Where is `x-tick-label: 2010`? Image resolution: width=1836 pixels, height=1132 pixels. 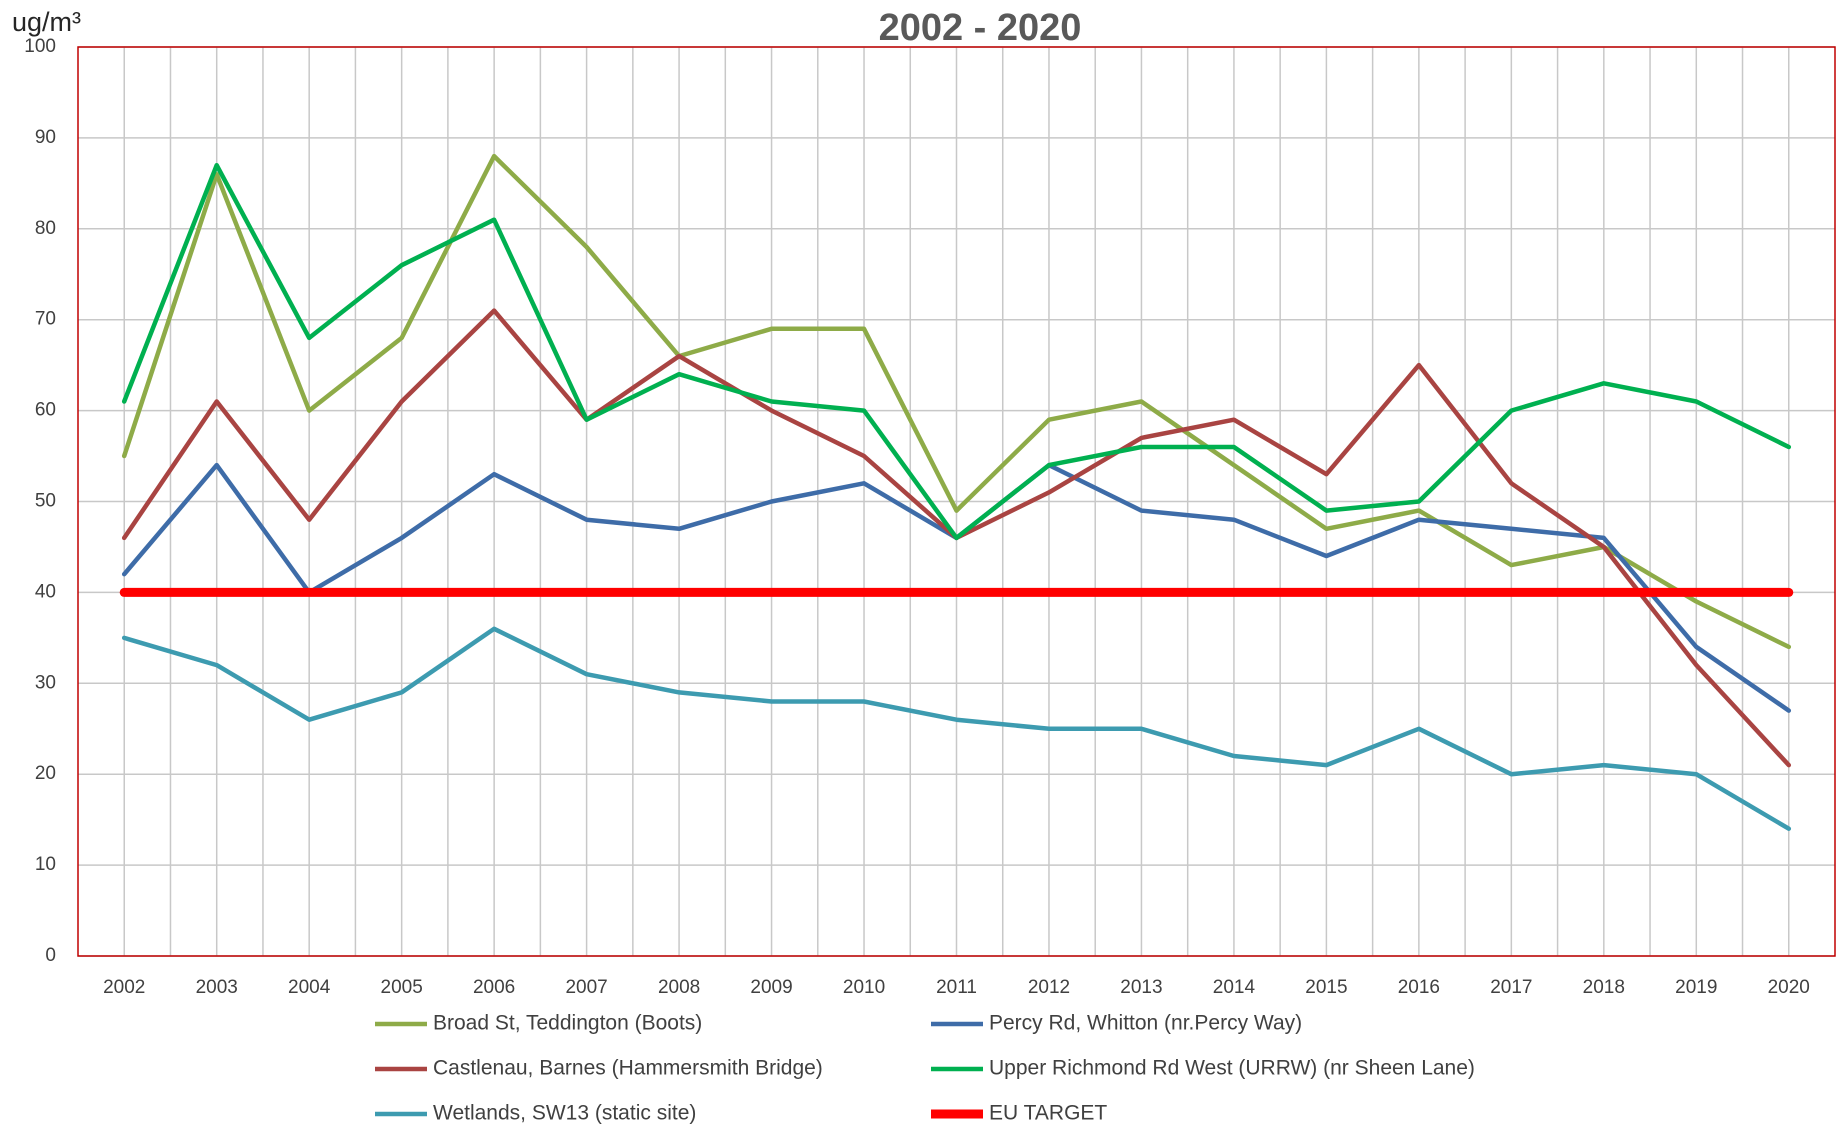
x-tick-label: 2010 is located at coordinates (864, 987).